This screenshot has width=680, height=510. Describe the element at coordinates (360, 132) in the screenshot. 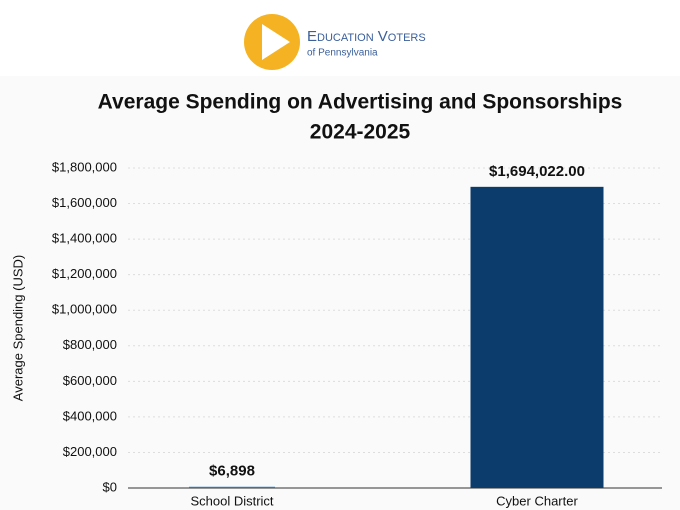

I see `chart-title: 2024-2025` at that location.